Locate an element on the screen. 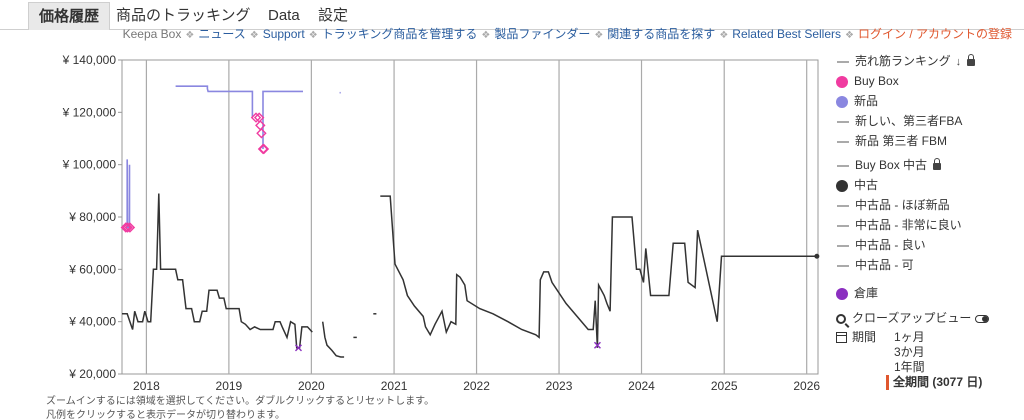 The image size is (1024, 420). period-selector: 期間 1ヶ月 3か月 1年間 全期間 (3077 日) is located at coordinates (909, 360).